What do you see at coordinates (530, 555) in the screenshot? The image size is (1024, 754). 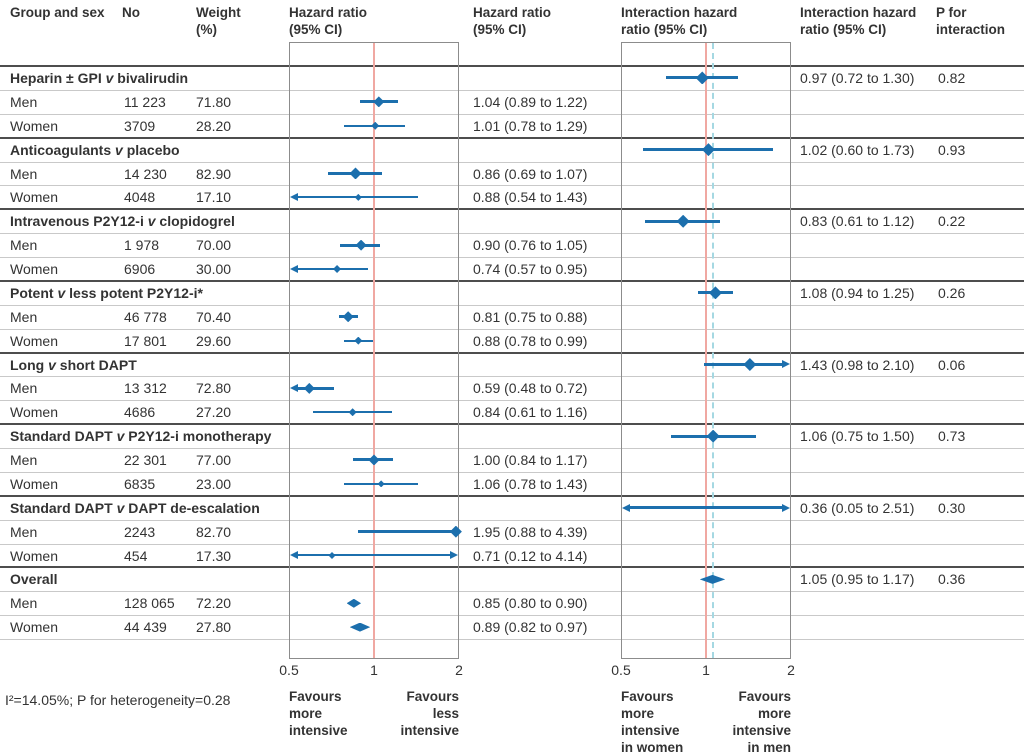 I see `hazard-ratio-value: 0.71 (0.12 to 4.14)` at bounding box center [530, 555].